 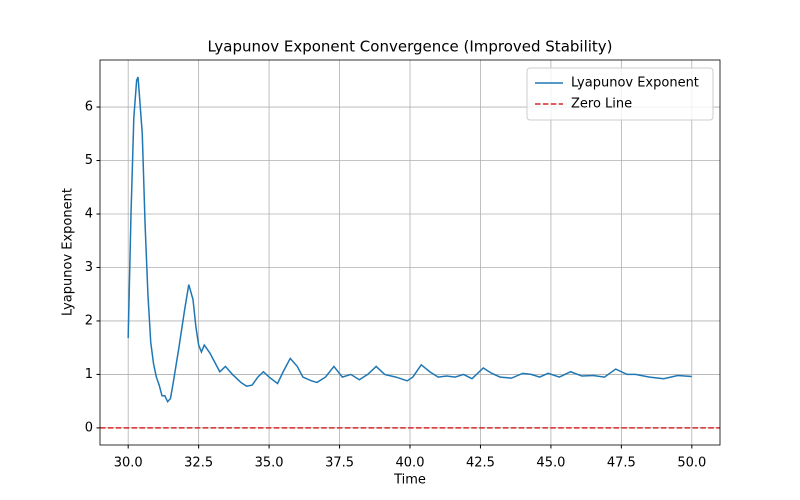 I want to click on x-tick-label: 42.5, so click(x=480, y=463).